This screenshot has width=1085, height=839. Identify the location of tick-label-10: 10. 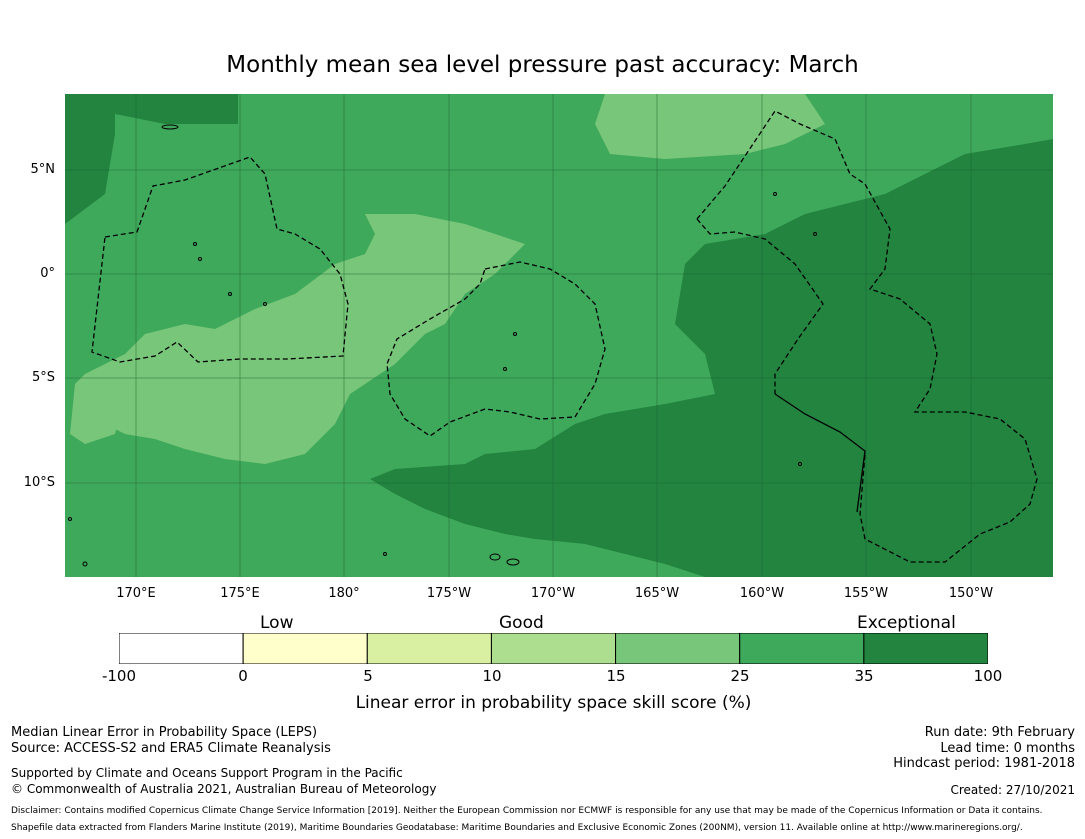
(492, 676).